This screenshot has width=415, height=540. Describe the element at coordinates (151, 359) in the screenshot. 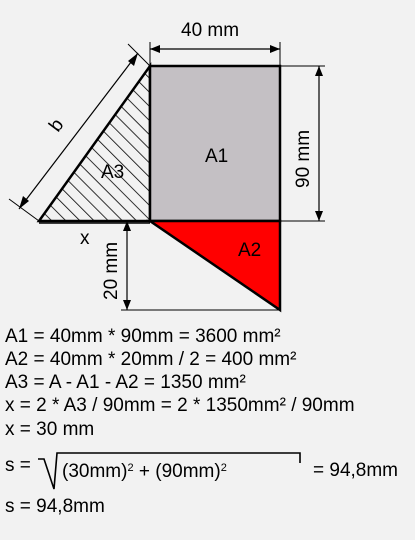

I see `calc-line-2: A2 = 40mm * 20mm / 2 = 400 mm²` at that location.